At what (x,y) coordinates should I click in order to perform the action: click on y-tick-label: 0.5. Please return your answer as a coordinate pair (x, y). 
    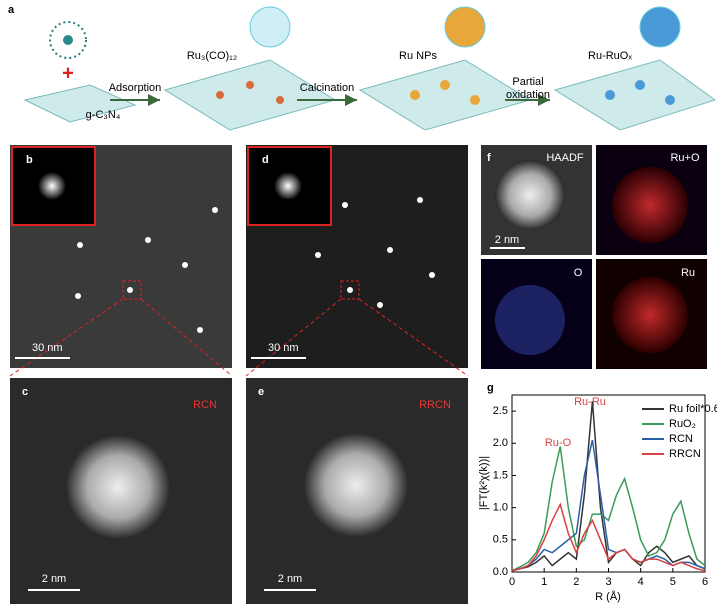
    Looking at the image, I should click on (500, 540).